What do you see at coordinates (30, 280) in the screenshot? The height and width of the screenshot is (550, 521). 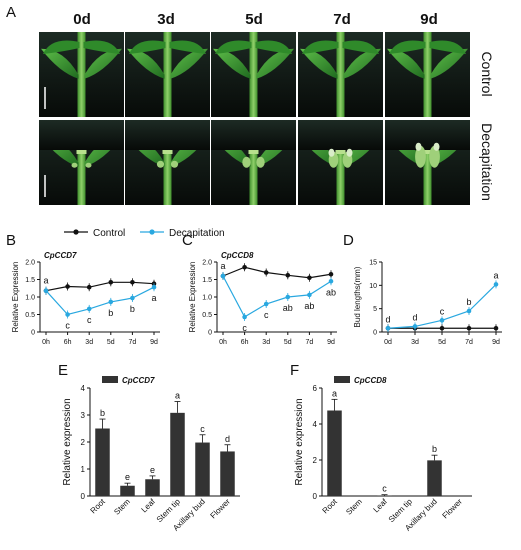 I see `y-tick-label: 1.5` at bounding box center [30, 280].